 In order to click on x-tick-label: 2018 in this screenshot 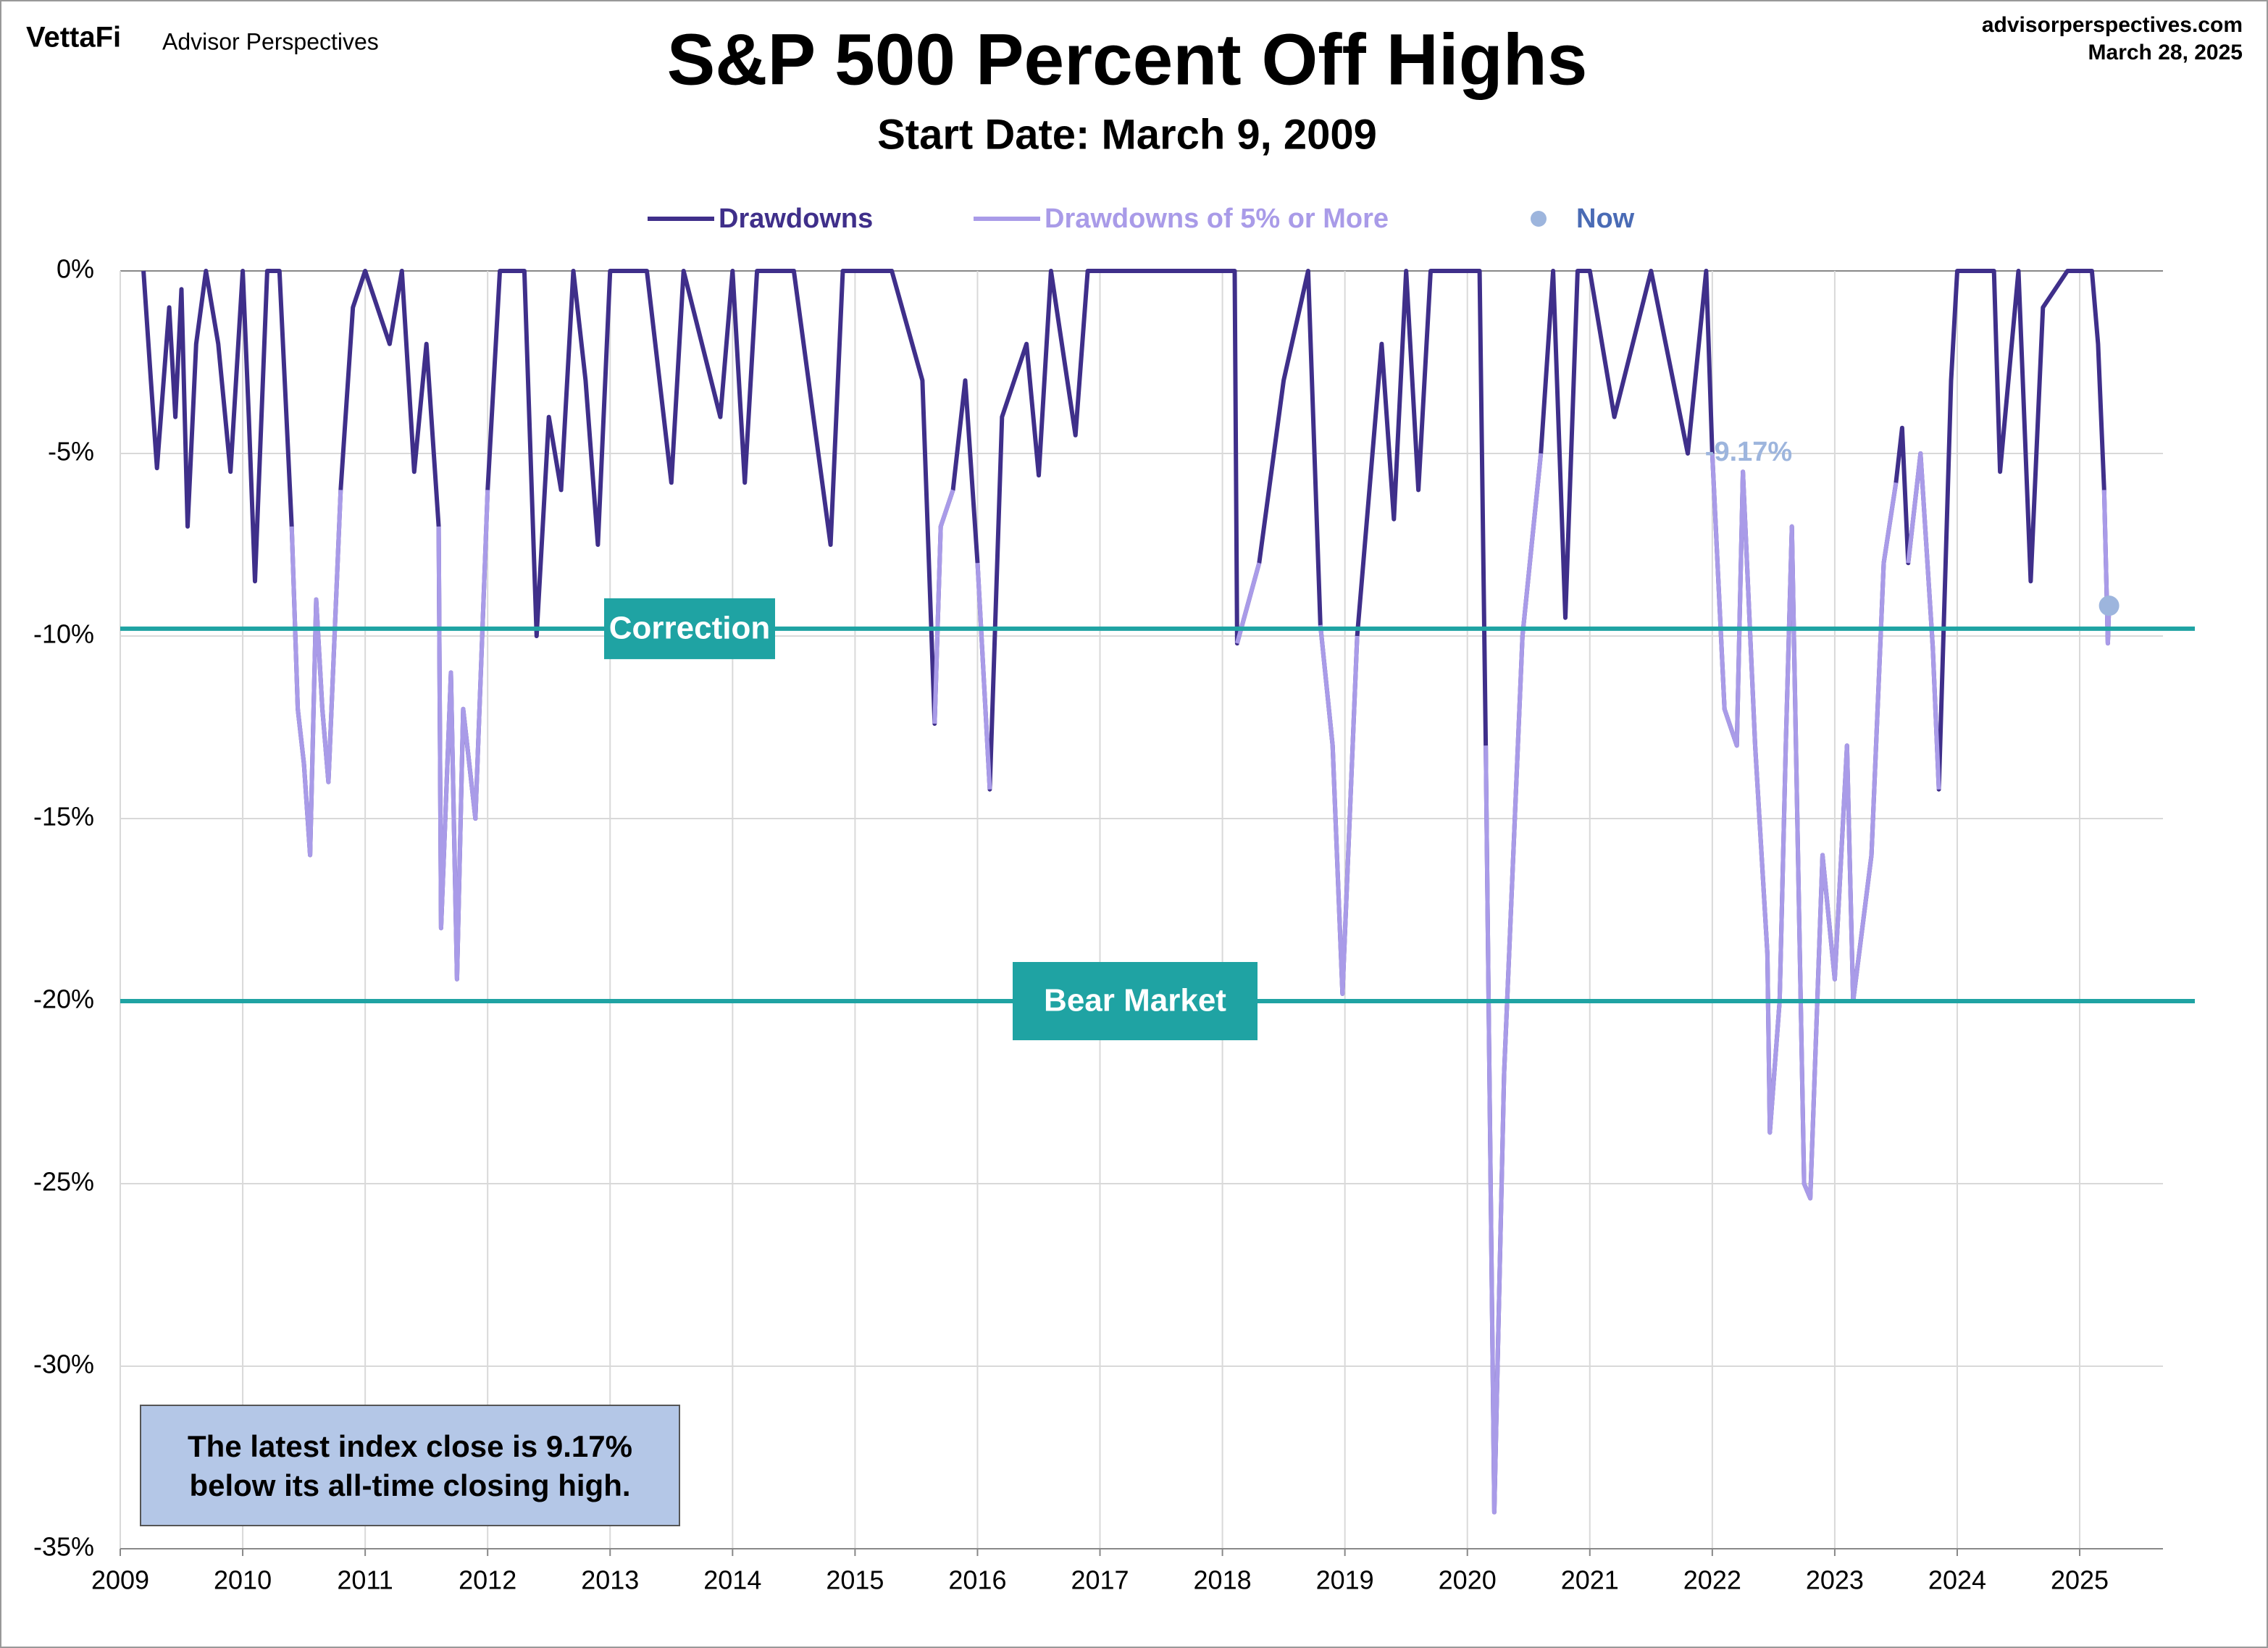, I will do `click(1223, 1580)`.